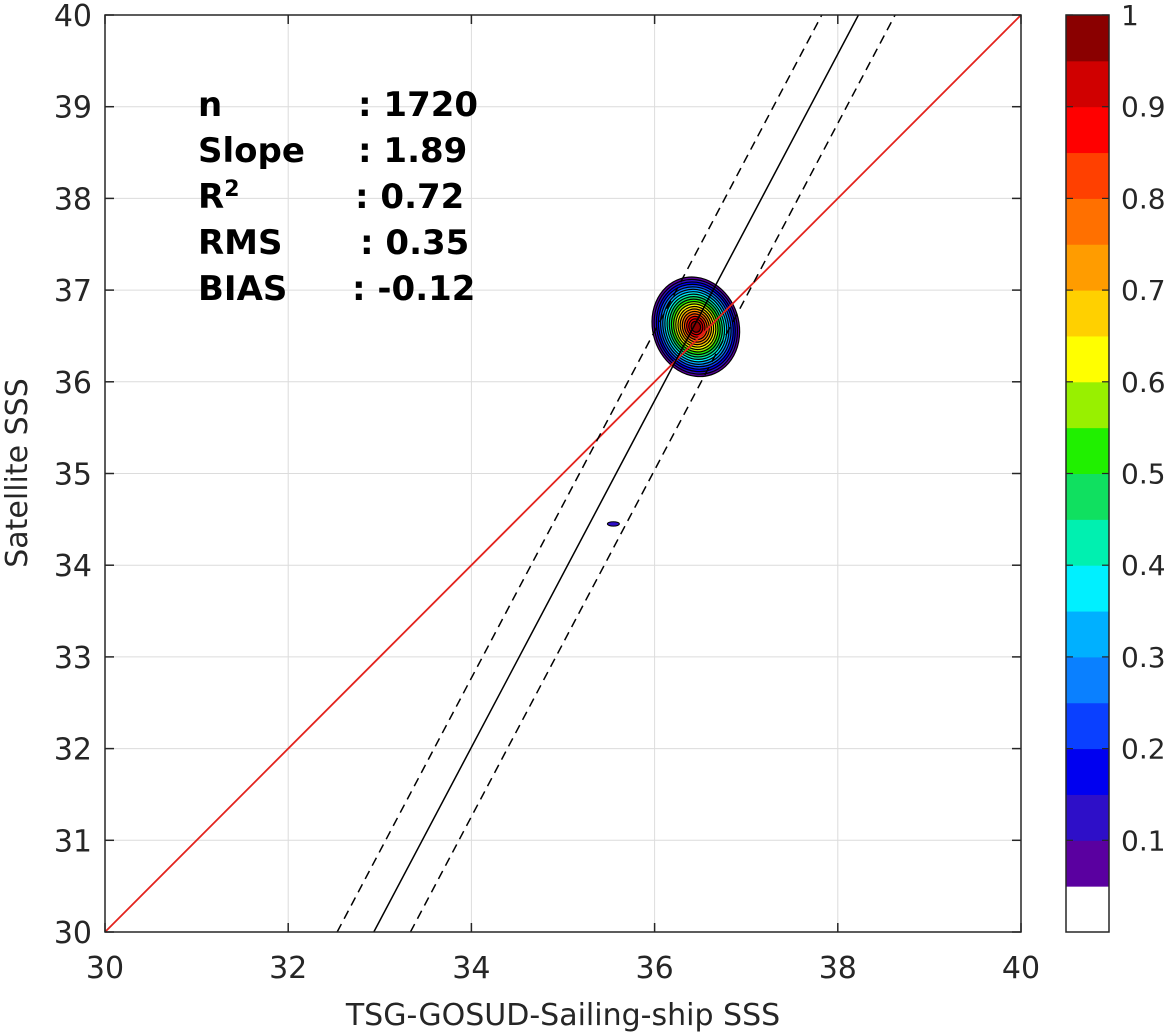 The image size is (1172, 1035). I want to click on y-tick-label: 35, so click(73, 475).